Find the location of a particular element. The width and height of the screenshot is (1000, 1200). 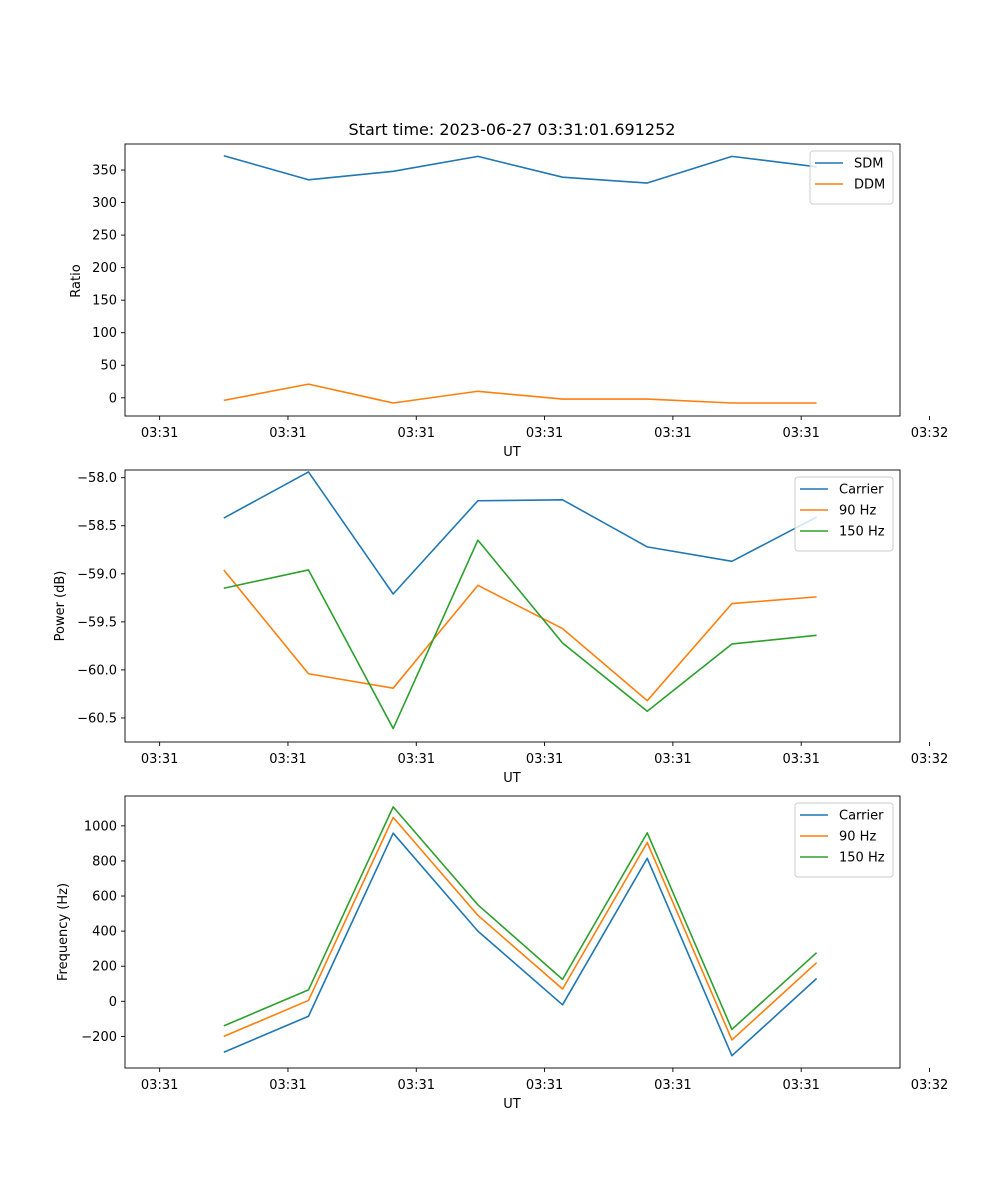

y-axis-label: Frequency (Hz) is located at coordinates (63, 932).